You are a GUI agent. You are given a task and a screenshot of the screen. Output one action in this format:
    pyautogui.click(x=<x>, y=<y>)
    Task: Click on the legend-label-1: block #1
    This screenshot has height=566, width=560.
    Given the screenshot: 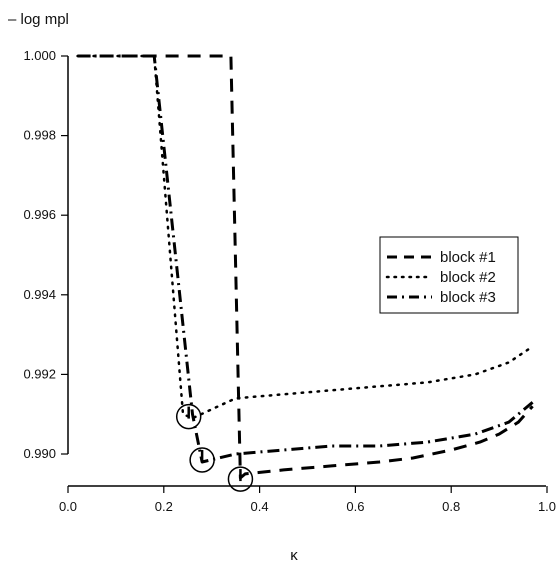 What is the action you would take?
    pyautogui.click(x=468, y=257)
    